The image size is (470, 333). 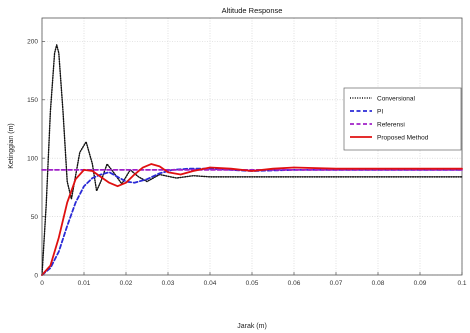 I want to click on x-tick-label: 0.05, so click(x=252, y=283).